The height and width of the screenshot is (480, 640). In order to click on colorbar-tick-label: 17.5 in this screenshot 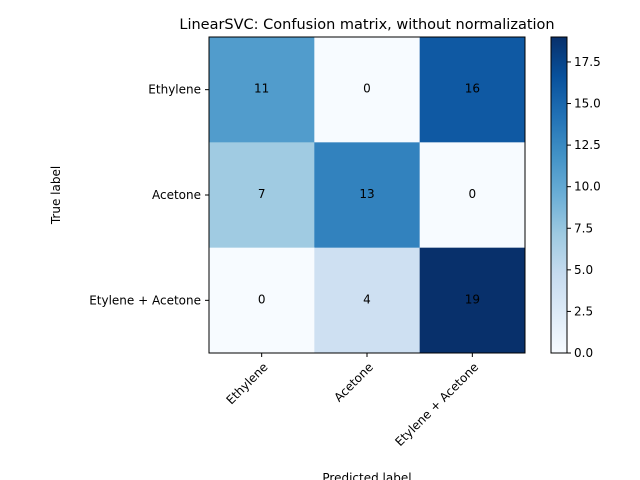, I will do `click(587, 62)`.